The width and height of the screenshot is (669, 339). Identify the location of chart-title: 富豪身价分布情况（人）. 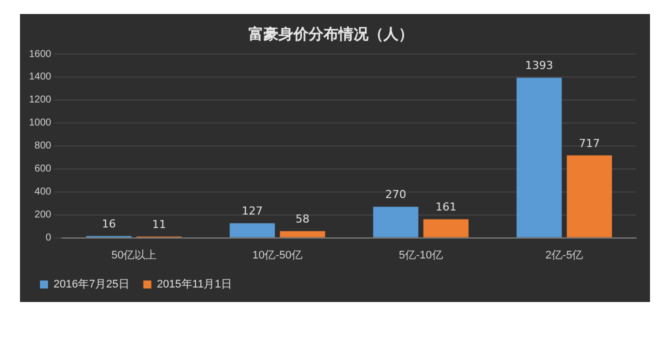
(331, 33).